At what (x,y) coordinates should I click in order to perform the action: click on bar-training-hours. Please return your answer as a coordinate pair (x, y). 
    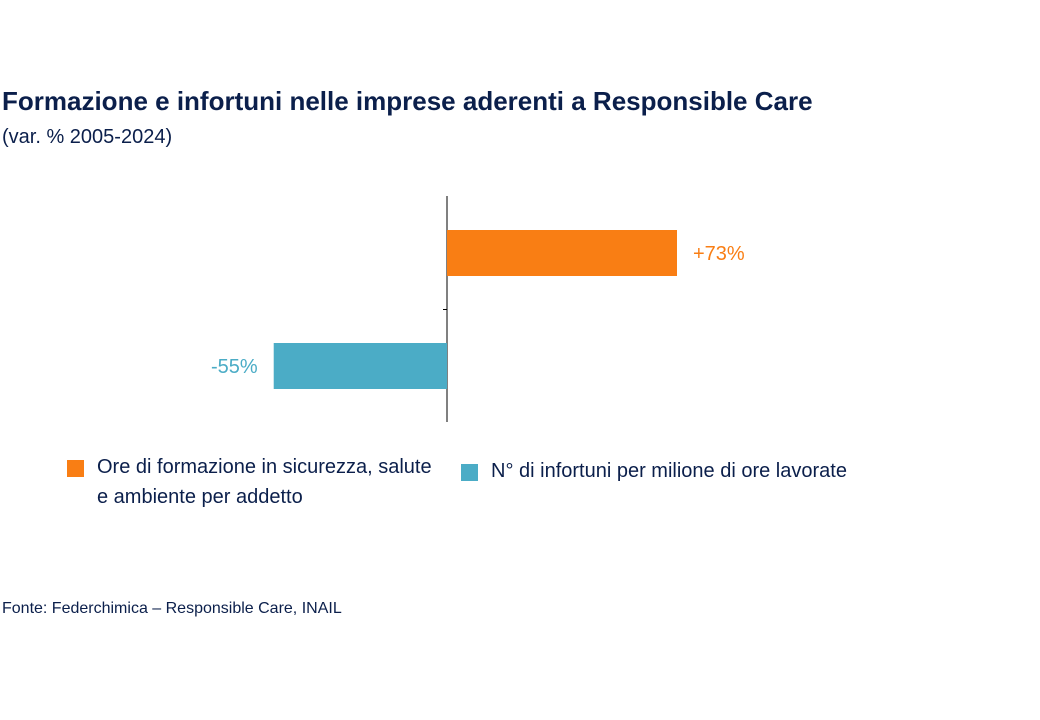
    Looking at the image, I should click on (562, 253).